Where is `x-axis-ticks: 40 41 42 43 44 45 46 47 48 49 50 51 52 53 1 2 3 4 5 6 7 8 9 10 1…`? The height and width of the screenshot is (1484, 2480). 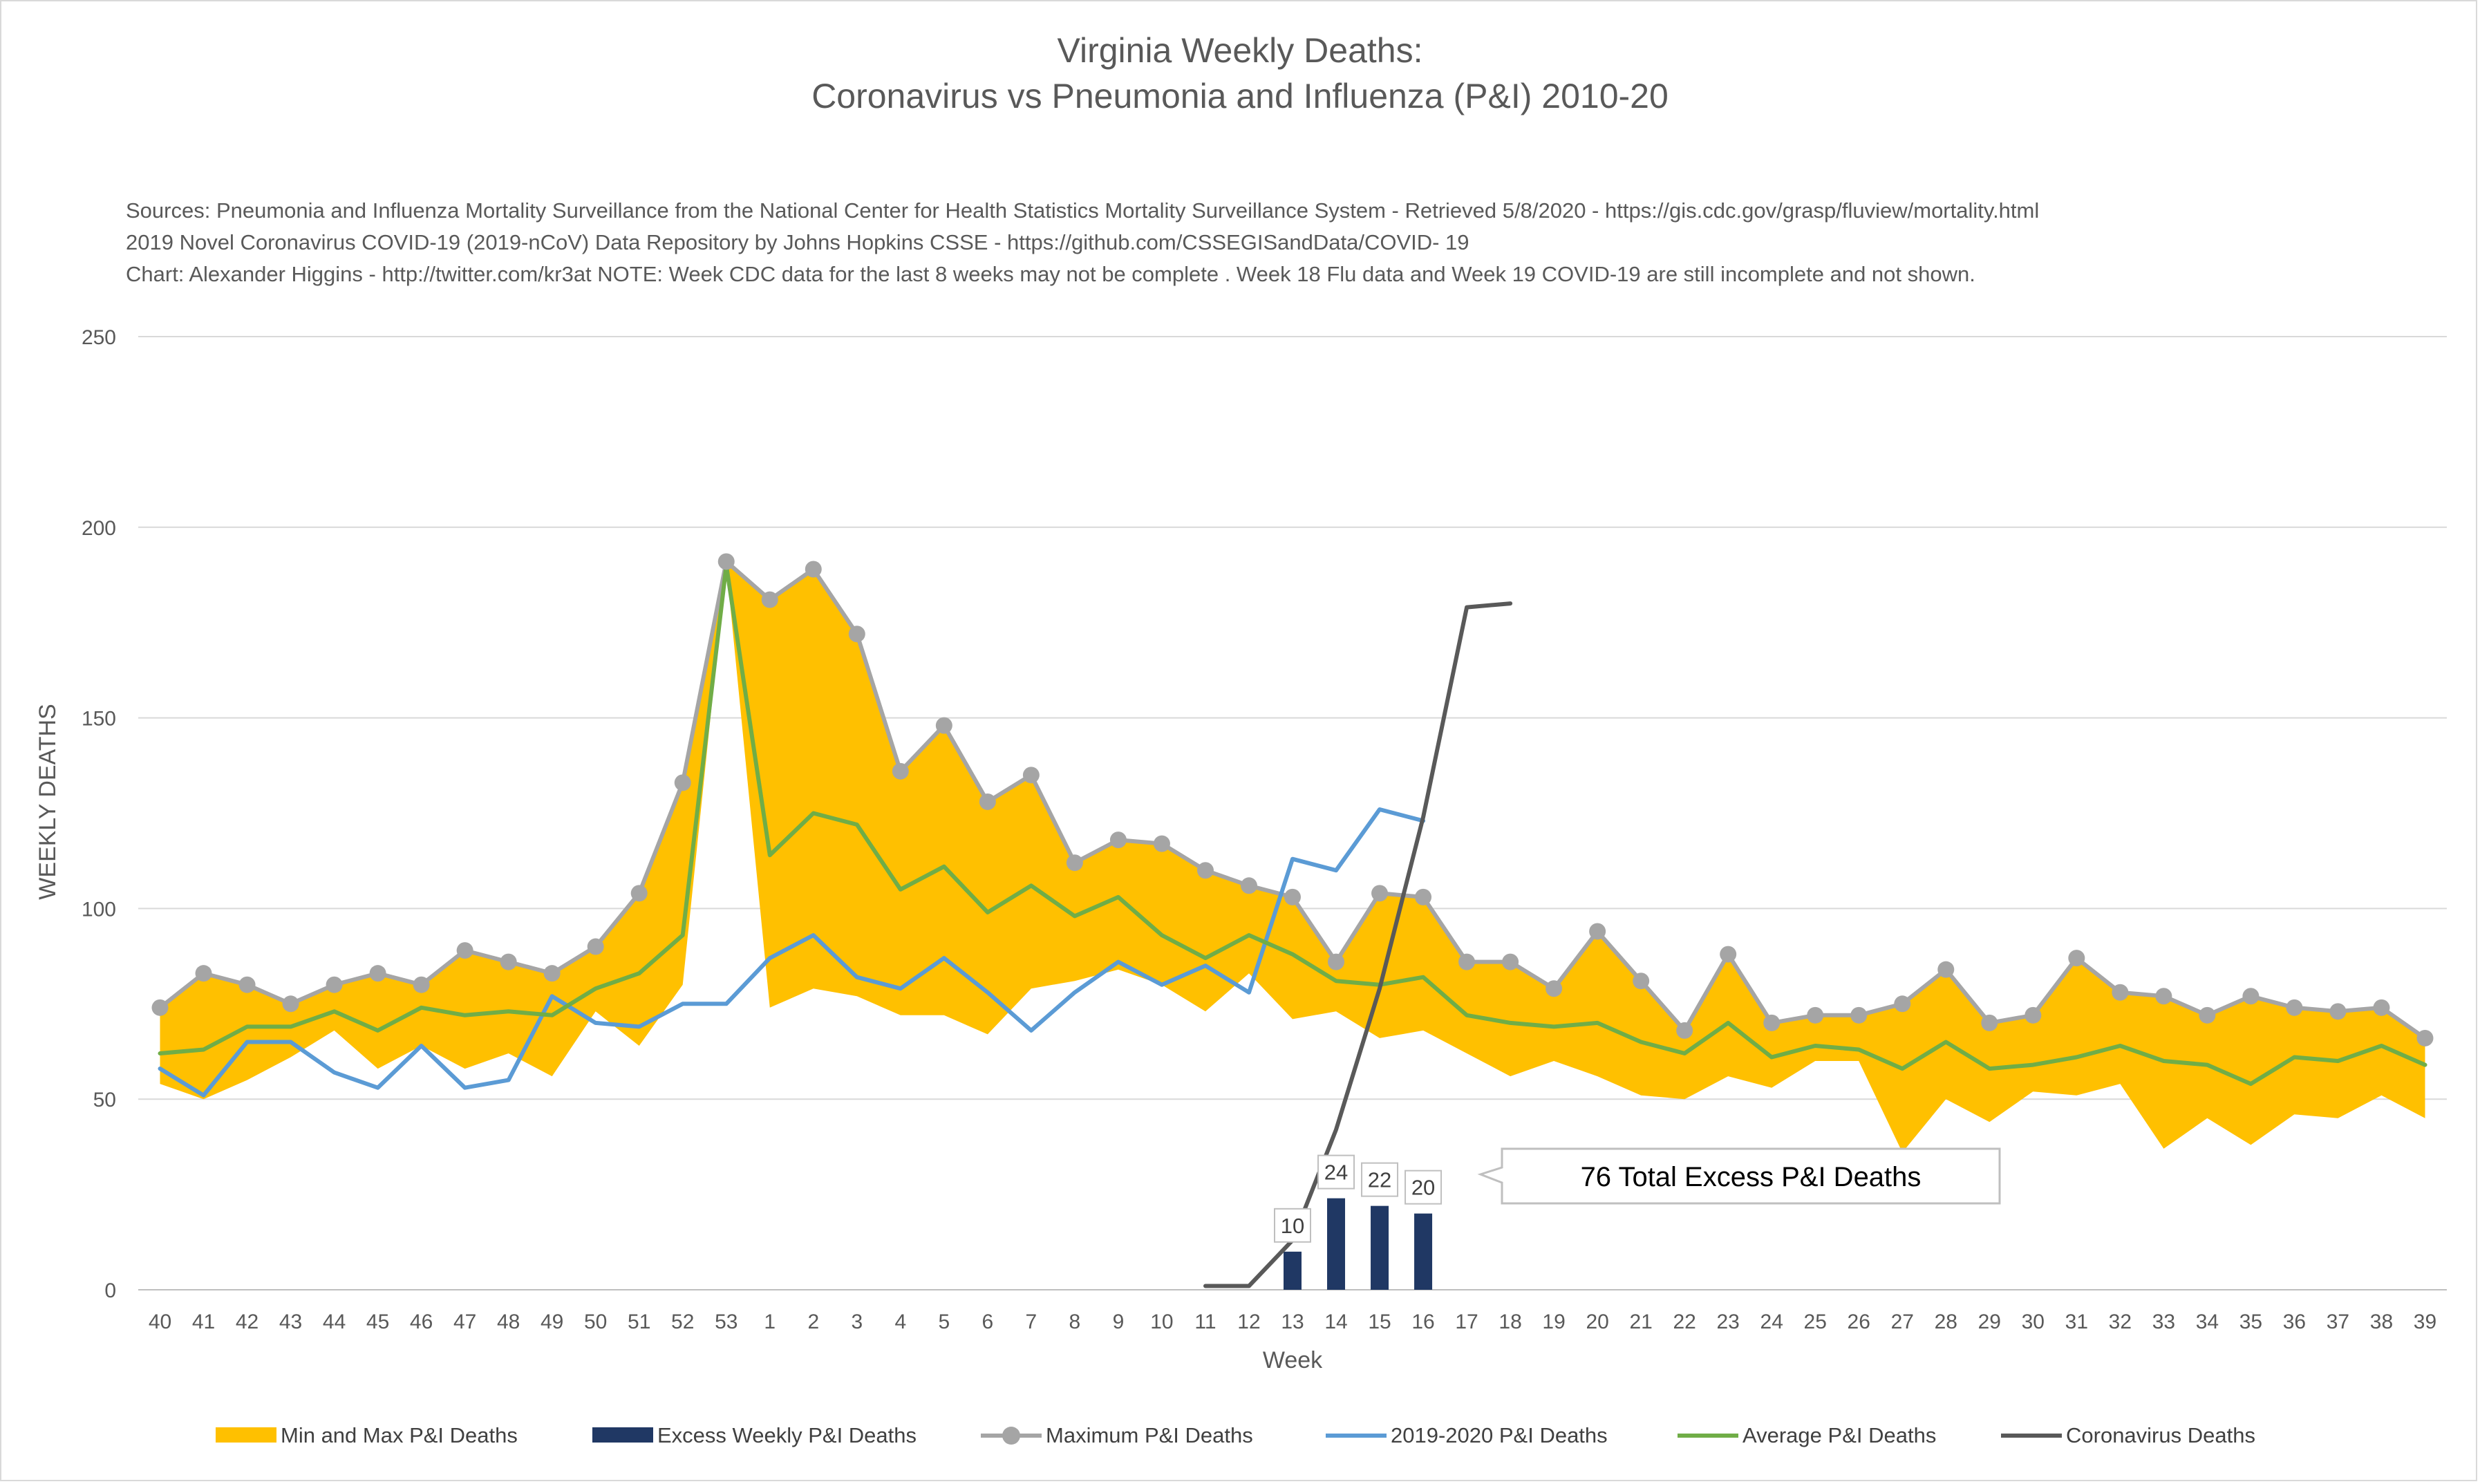 x-axis-ticks: 40 41 42 43 44 45 46 47 48 49 50 51 52 53 1 2 3 4 5 6 7 8 9 10 1… is located at coordinates (1292, 1322).